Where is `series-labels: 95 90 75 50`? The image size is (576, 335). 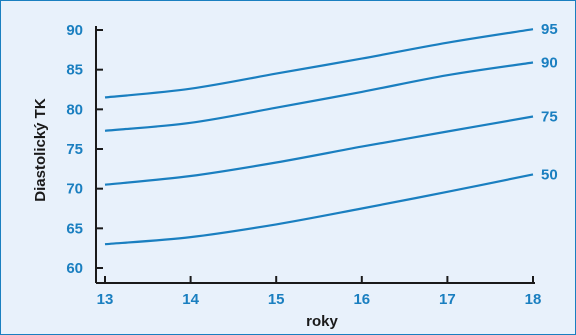
series-labels: 95 90 75 50 is located at coordinates (549, 102).